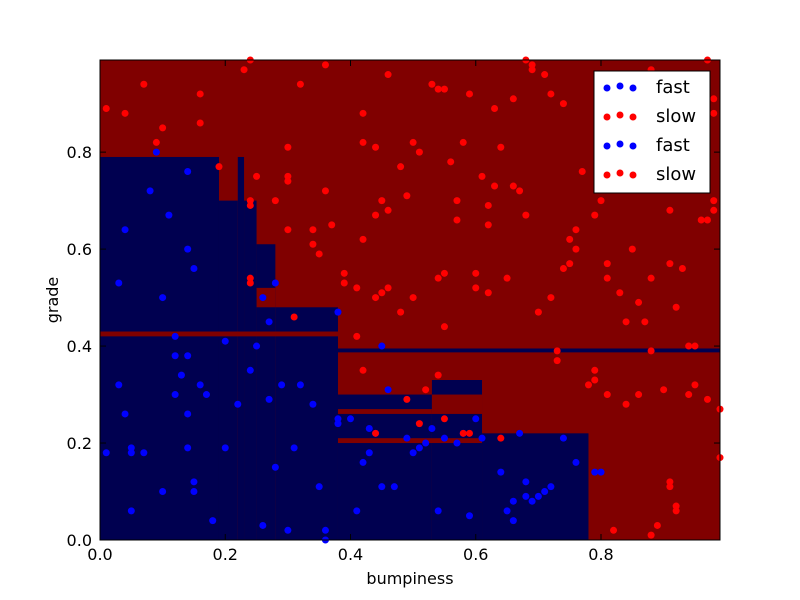 The image size is (800, 600). I want to click on x-tick-label-2: 0.4, so click(350, 554).